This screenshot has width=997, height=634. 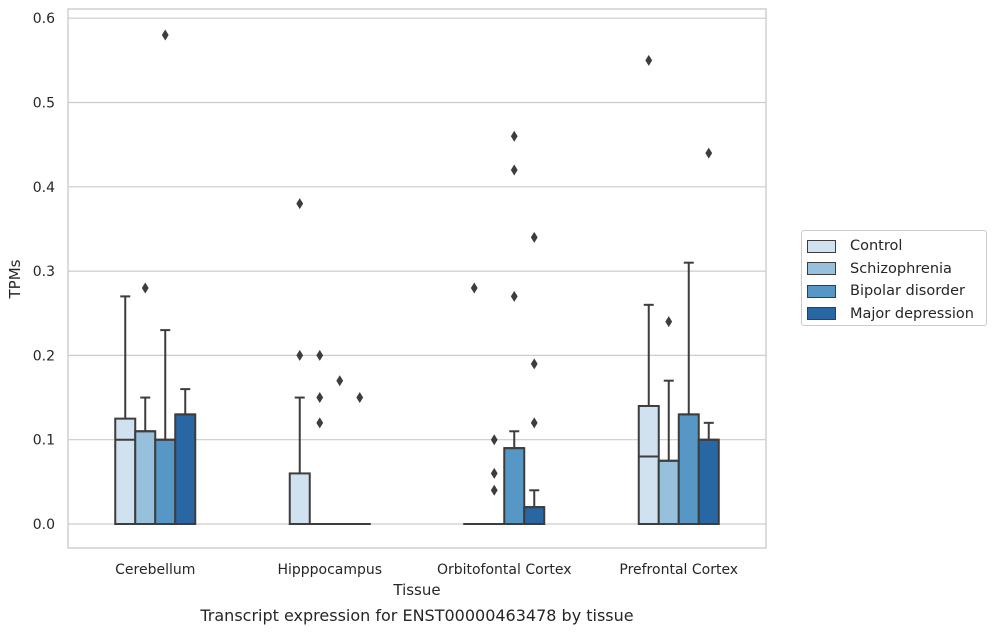 What do you see at coordinates (125, 410) in the screenshot?
I see `box-control-cerebellum` at bounding box center [125, 410].